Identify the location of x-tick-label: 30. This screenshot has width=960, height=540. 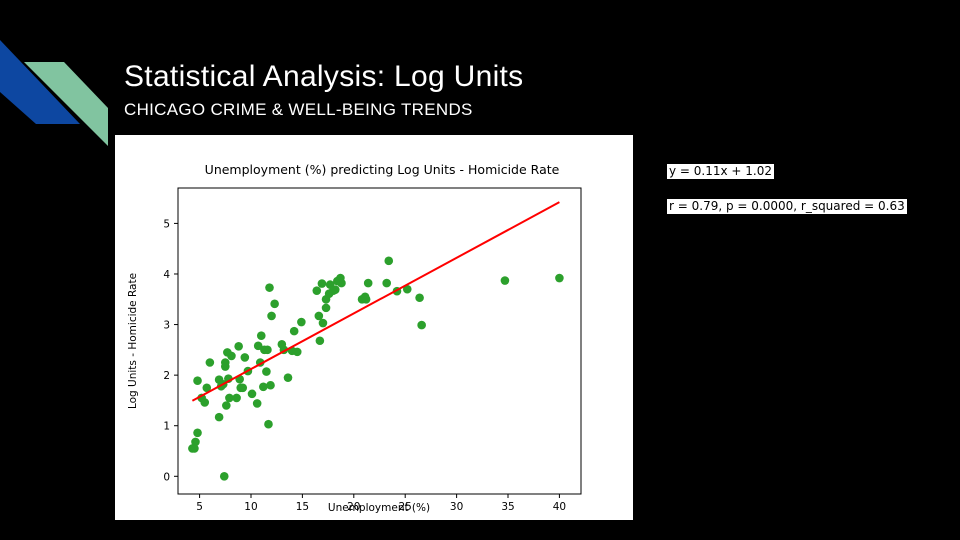
(456, 507).